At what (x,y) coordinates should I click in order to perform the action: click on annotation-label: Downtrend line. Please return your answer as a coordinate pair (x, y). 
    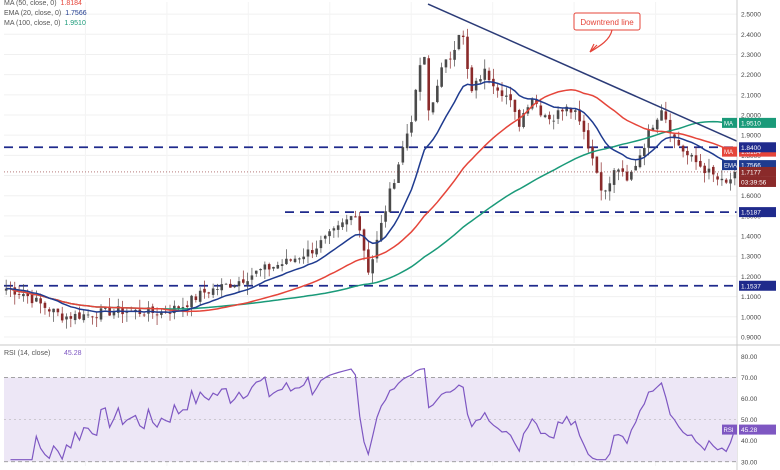
    Looking at the image, I should click on (607, 22).